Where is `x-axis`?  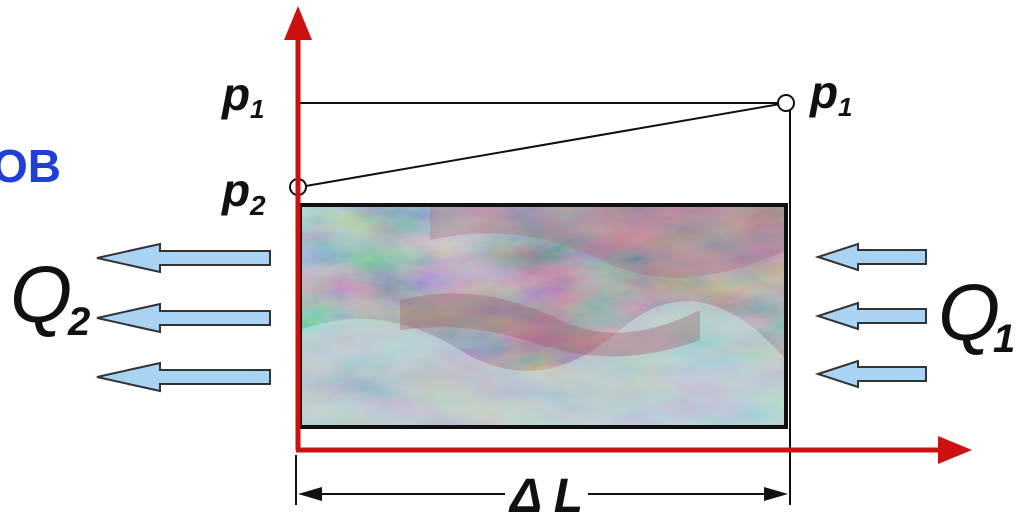
x-axis is located at coordinates (634, 450).